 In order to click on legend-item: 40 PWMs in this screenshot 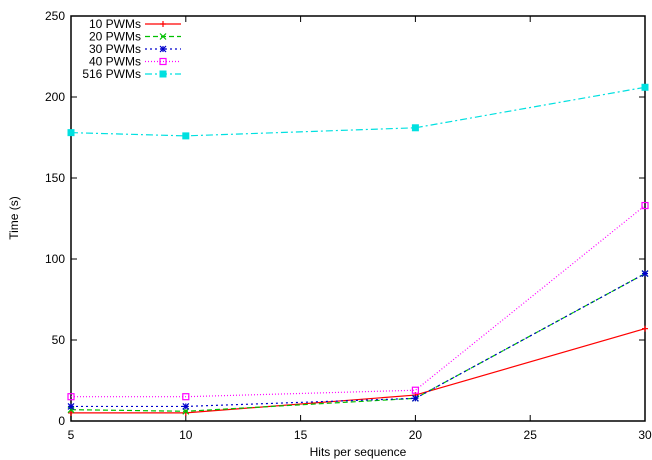, I will do `click(135, 62)`.